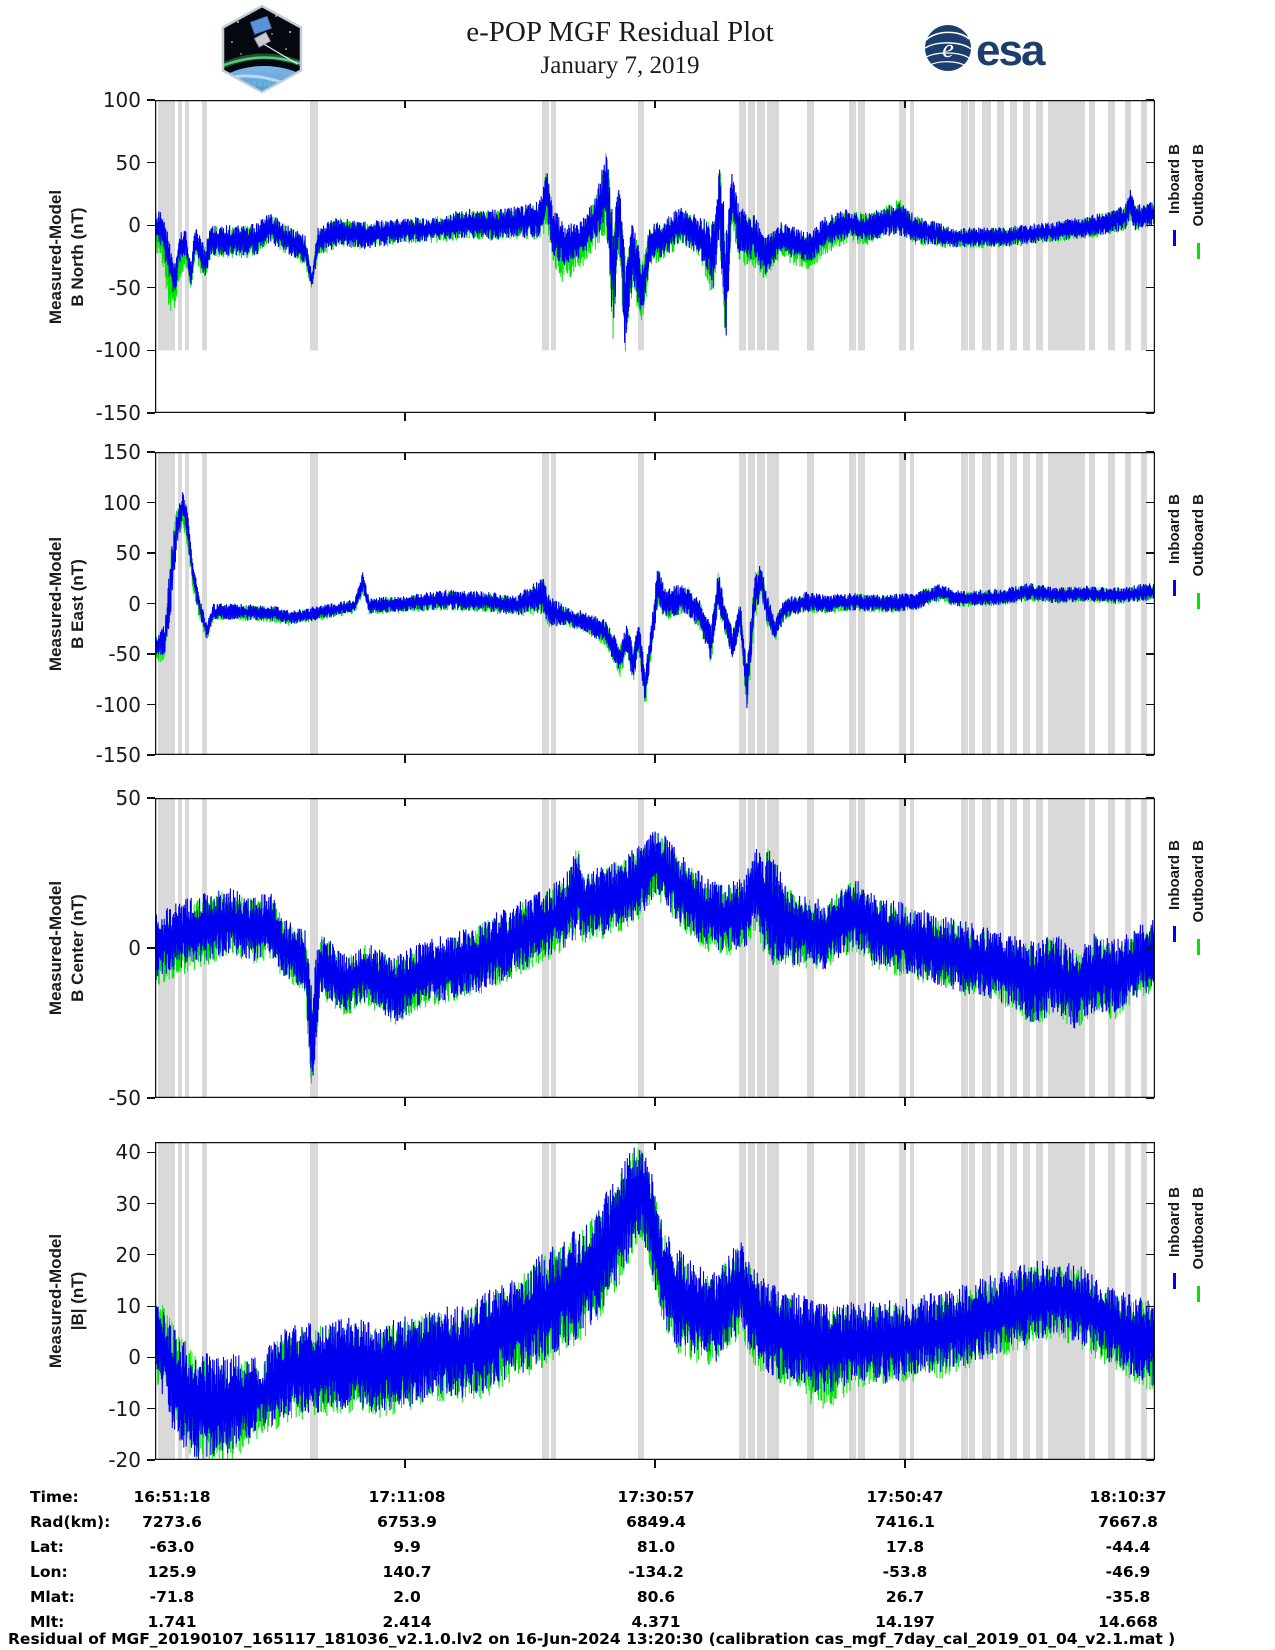 The height and width of the screenshot is (1650, 1275). Describe the element at coordinates (67, 256) in the screenshot. I see `y-axis-label-b-north: Measured-Model B North (nT)` at that location.